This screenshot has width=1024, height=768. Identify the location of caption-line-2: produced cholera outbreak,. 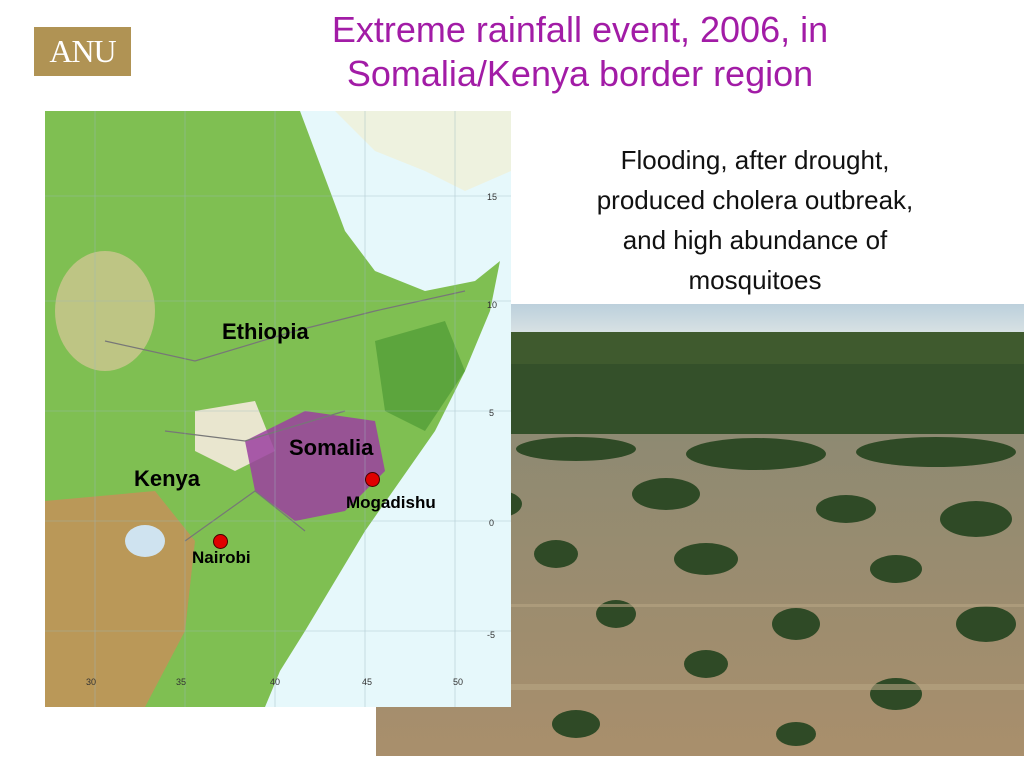
(755, 200).